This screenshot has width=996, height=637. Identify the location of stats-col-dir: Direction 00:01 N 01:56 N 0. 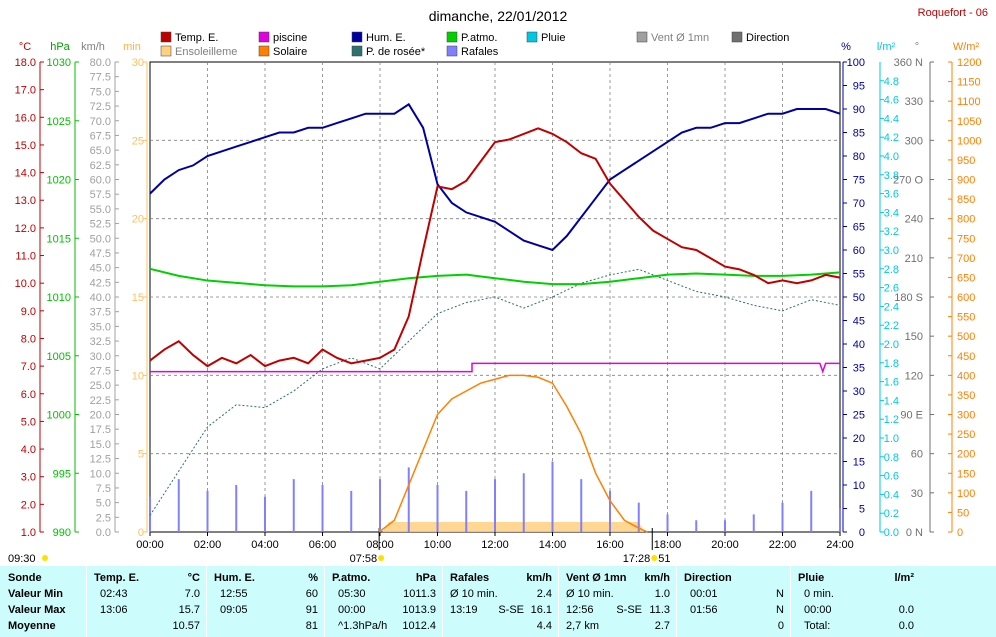
(733, 601).